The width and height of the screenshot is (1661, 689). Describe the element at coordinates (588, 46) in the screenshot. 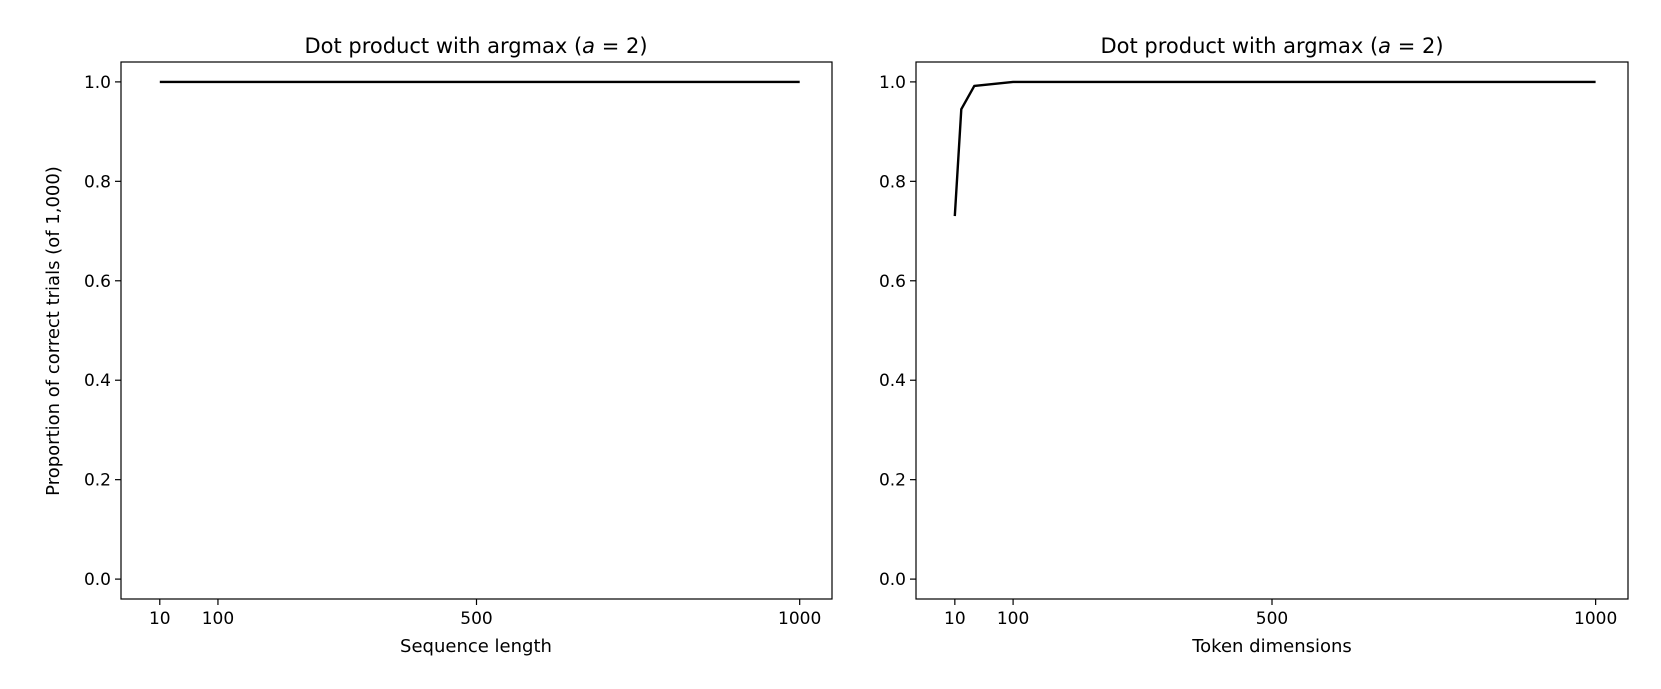

I see `left-title-var: a` at that location.